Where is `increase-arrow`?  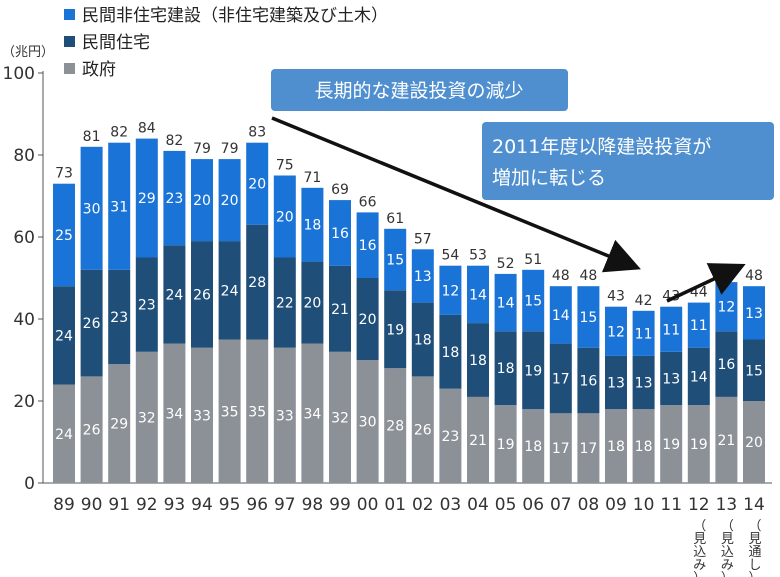
increase-arrow is located at coordinates (706, 283).